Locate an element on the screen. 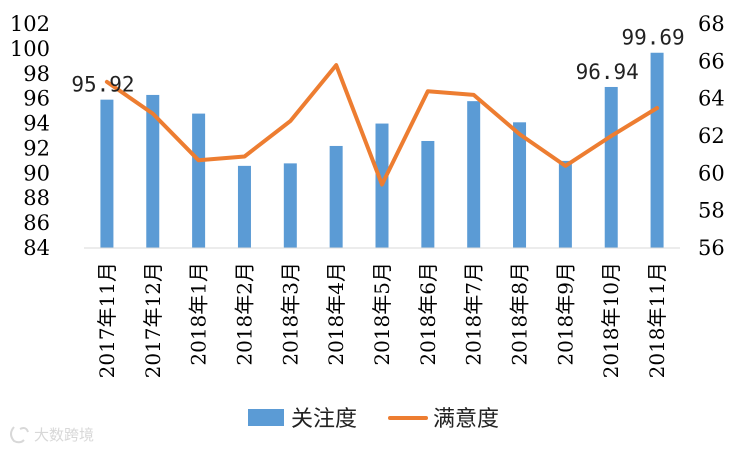 This screenshot has height=450, width=750. y-right-tick-label: 68 is located at coordinates (711, 24).